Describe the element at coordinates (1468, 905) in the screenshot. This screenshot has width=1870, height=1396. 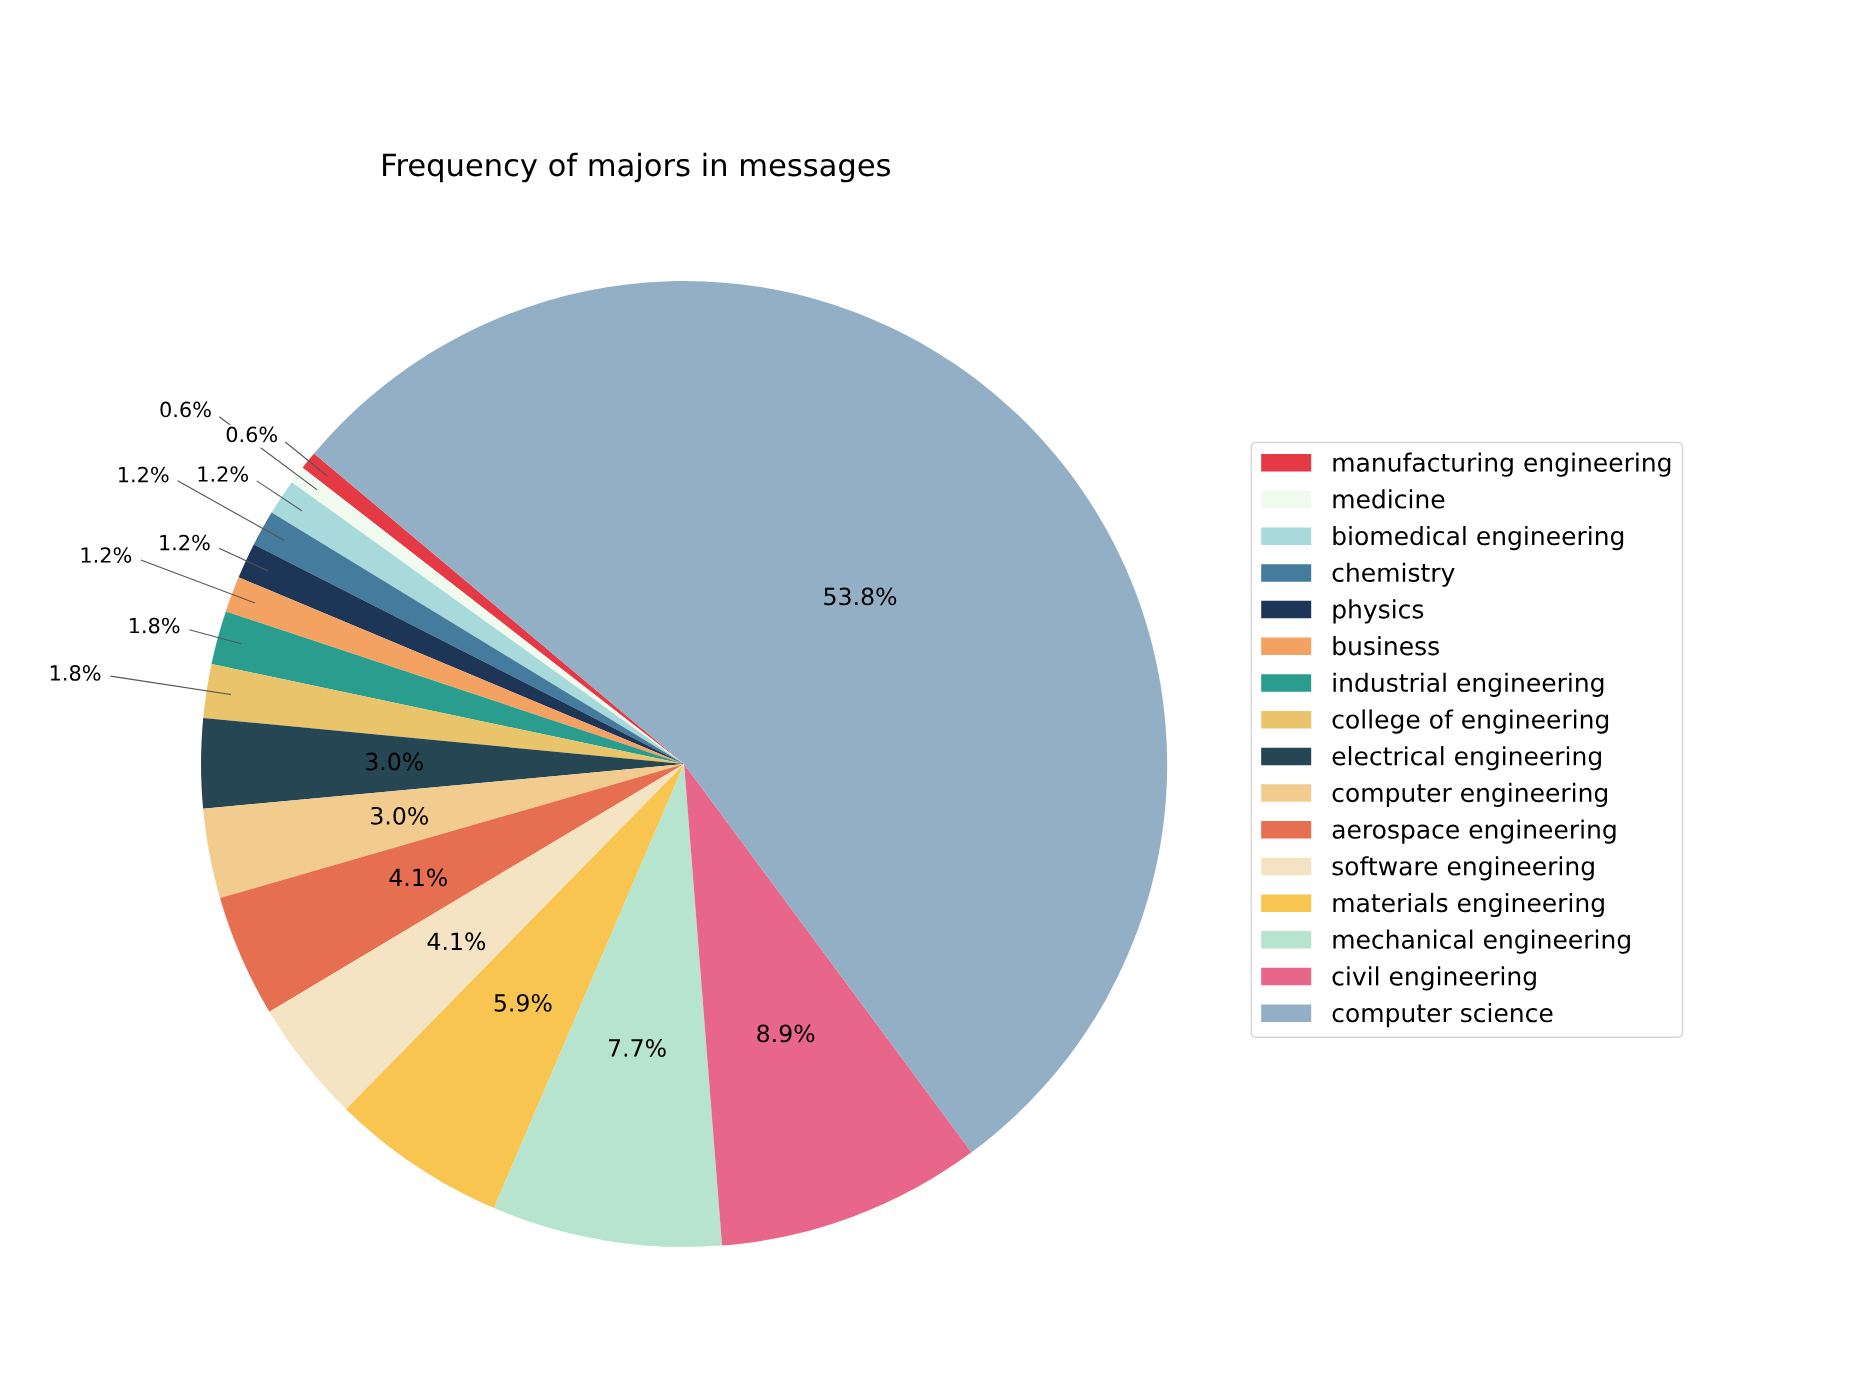
I see `legend-label: materials engineering` at that location.